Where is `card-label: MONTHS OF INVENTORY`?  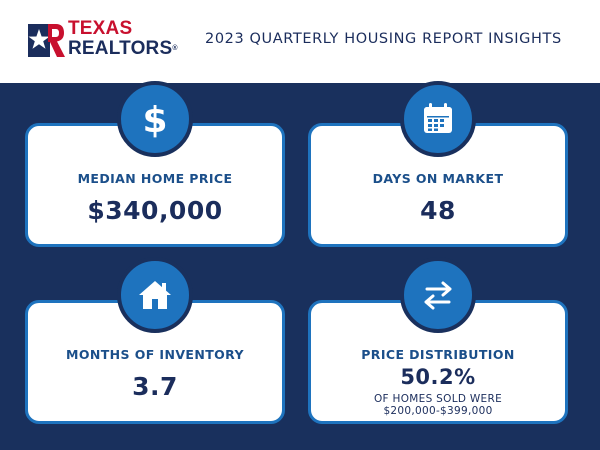 card-label: MONTHS OF INVENTORY is located at coordinates (155, 354).